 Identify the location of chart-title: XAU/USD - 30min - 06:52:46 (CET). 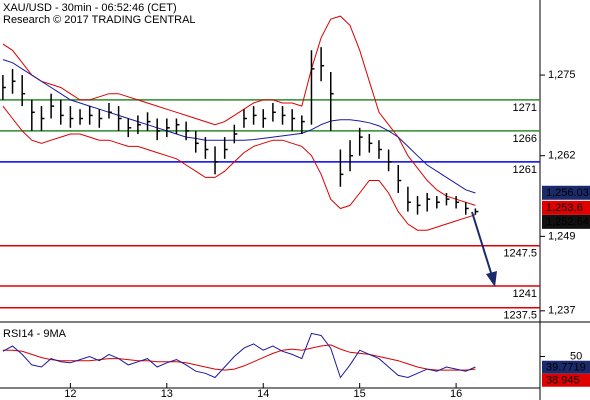
(90, 8).